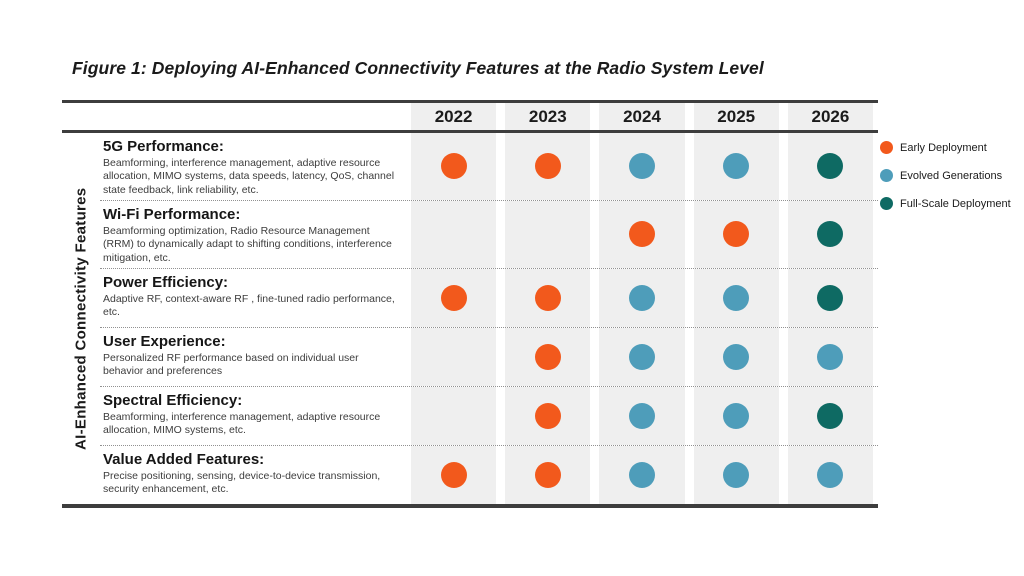  Describe the element at coordinates (81, 318) in the screenshot. I see `category-axis-label: AI-Enhanced Connectivity Features` at that location.